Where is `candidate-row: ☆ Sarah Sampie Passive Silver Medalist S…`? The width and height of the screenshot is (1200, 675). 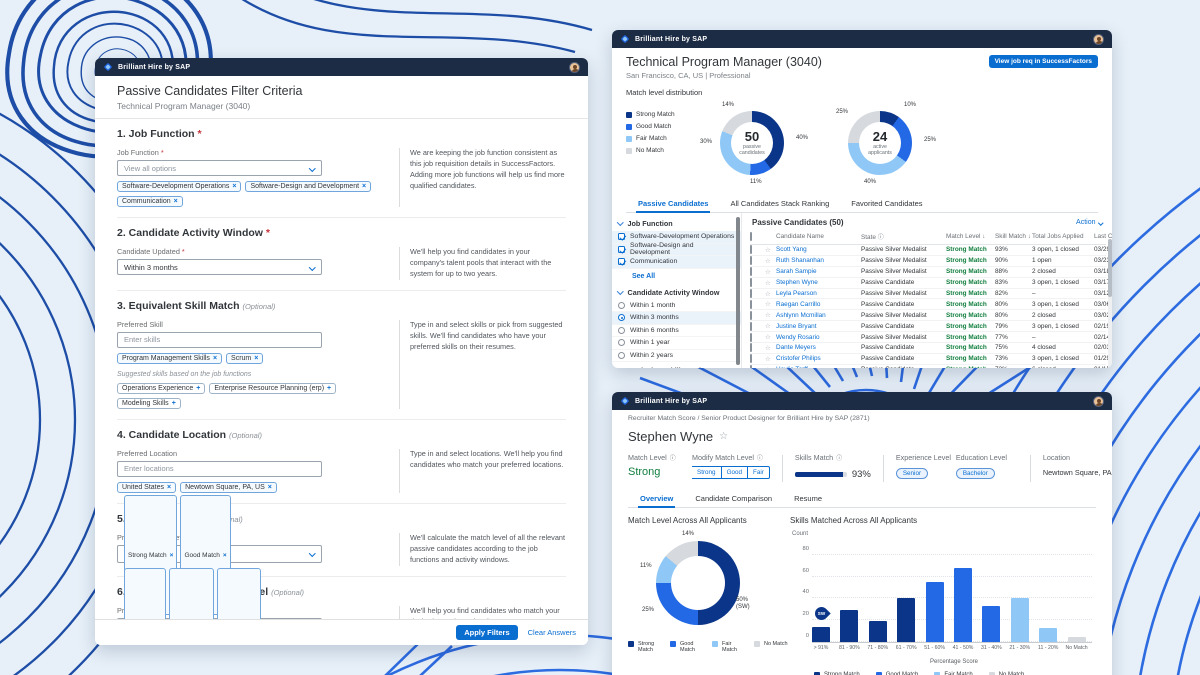
candidate-row: ☆ Sarah Sampie Passive Silver Medalist S… is located at coordinates (931, 272).